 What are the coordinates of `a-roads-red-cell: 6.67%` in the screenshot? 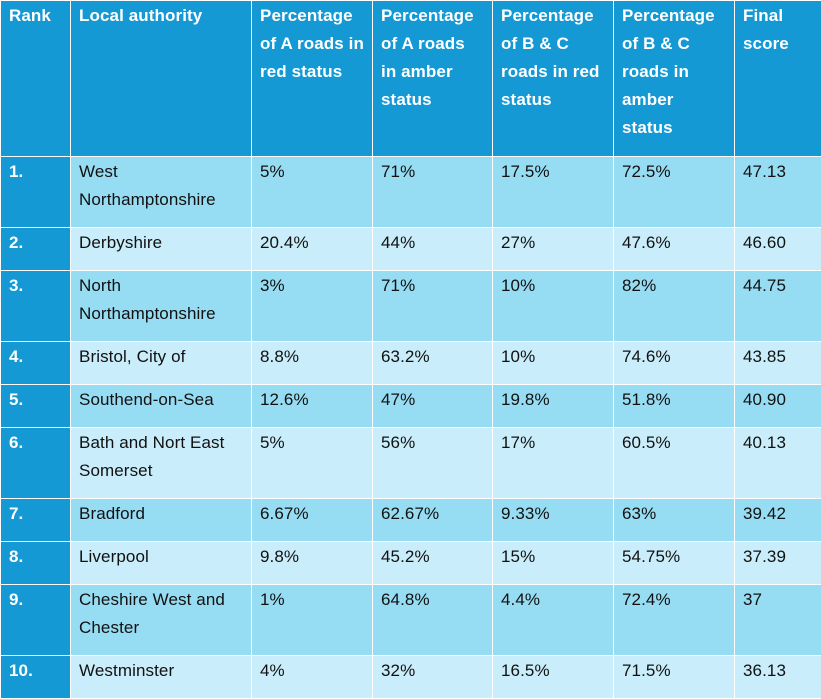 It's located at (312, 520).